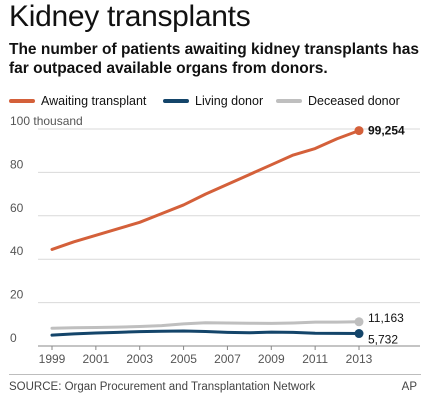 This screenshot has height=404, width=429. I want to click on x-tick-label: 2003, so click(139, 359).